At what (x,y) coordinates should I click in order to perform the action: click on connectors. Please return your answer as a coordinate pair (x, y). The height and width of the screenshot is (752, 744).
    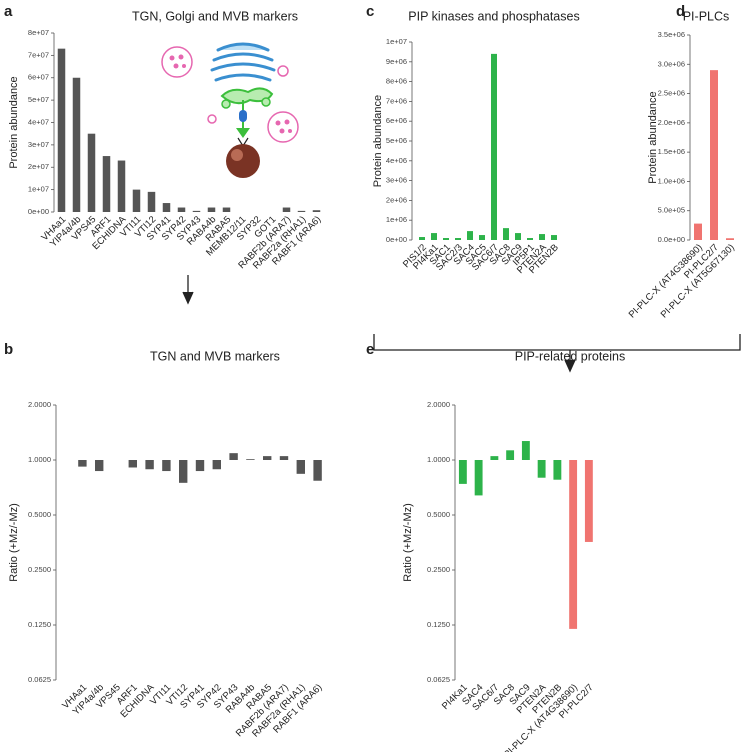
    Looking at the image, I should click on (461, 324).